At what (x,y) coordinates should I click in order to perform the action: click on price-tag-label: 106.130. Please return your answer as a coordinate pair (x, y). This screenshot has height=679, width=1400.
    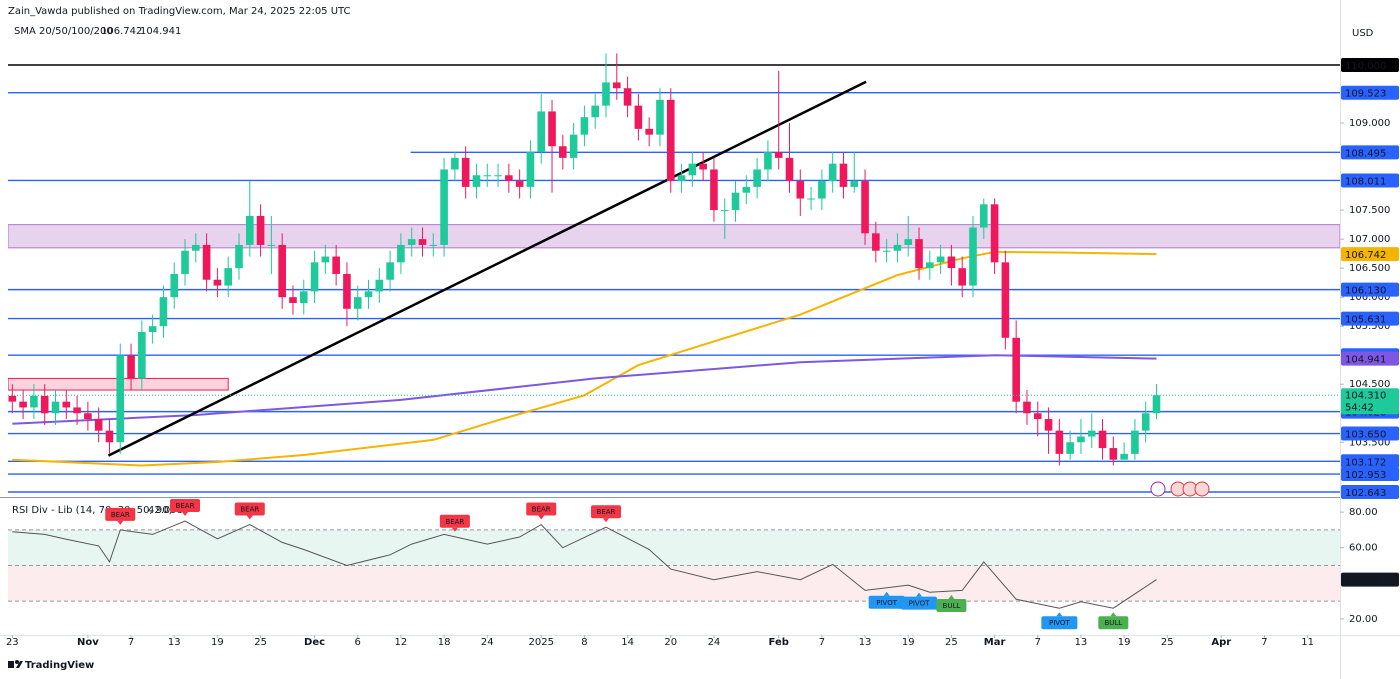
    Looking at the image, I should click on (1365, 291).